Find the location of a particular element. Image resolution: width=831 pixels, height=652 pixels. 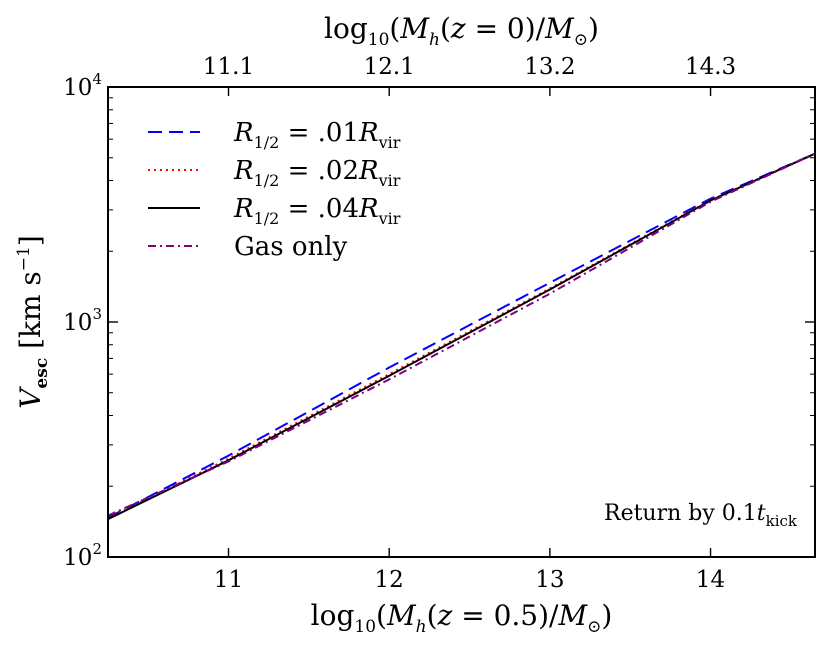

legend-label-3: R1/2 = .04Rvir is located at coordinates (317, 211).